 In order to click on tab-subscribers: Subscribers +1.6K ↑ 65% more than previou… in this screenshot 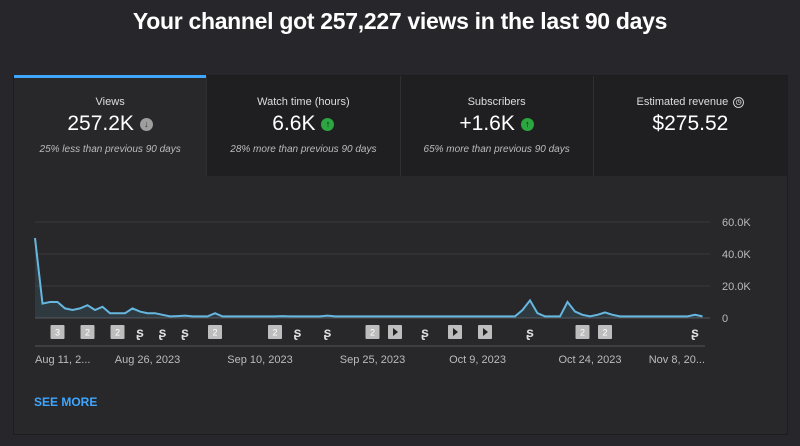, I will do `click(497, 126)`.